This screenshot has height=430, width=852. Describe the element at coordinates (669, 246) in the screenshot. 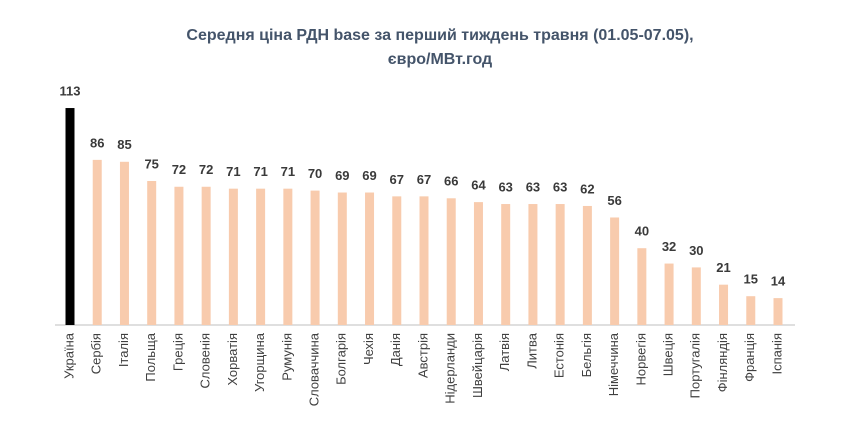

I see `value-label: 32` at that location.